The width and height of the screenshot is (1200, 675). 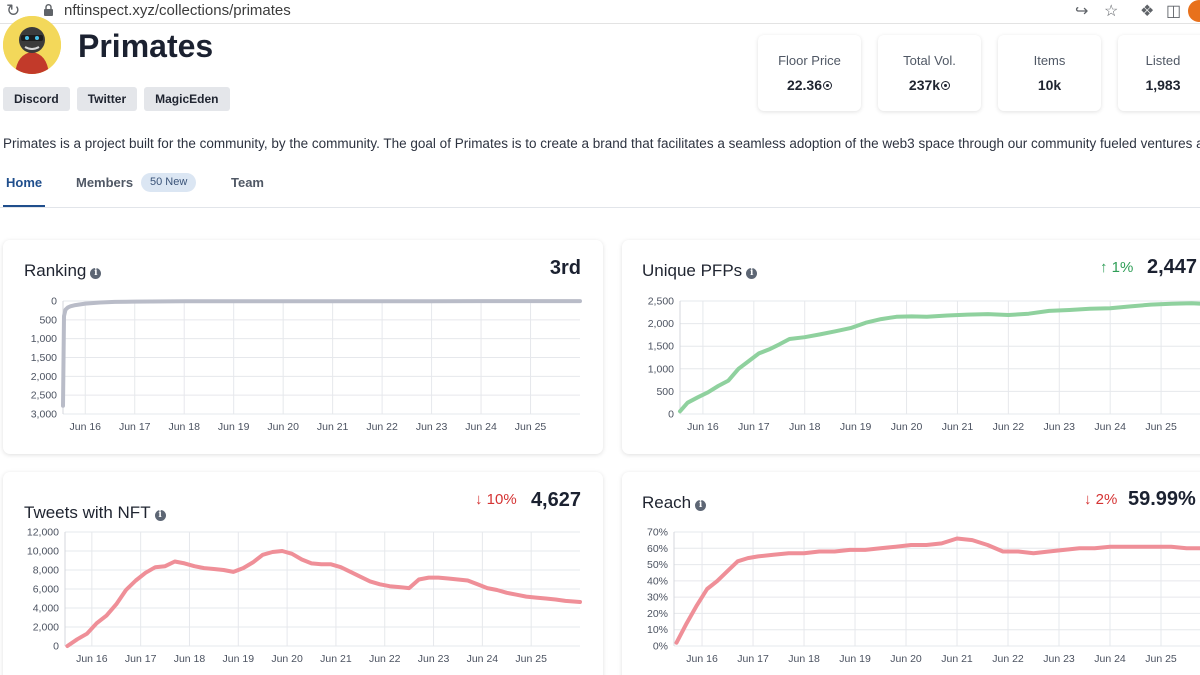 What do you see at coordinates (657, 598) in the screenshot?
I see `y-tick-label: 30%` at bounding box center [657, 598].